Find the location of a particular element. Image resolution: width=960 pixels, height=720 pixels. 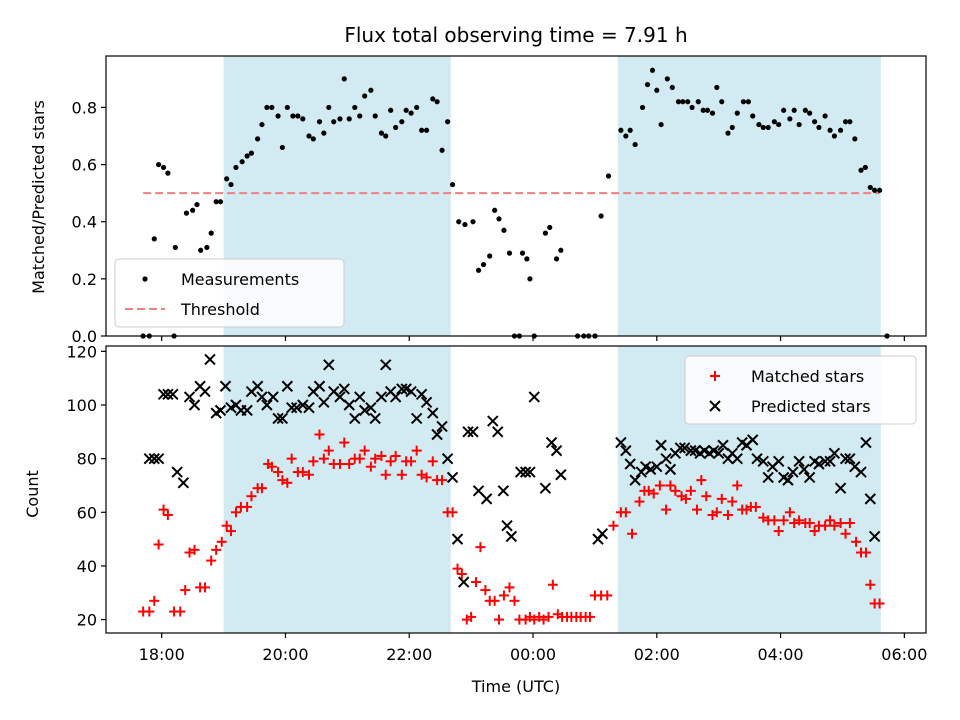

ratio-y-tick-label: 0.4 is located at coordinates (84, 222).